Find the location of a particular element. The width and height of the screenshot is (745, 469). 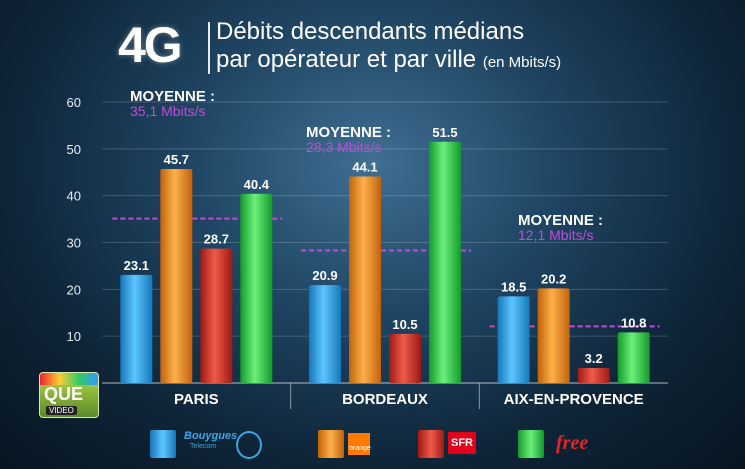

bar-value-label: 23.1 is located at coordinates (136, 265).